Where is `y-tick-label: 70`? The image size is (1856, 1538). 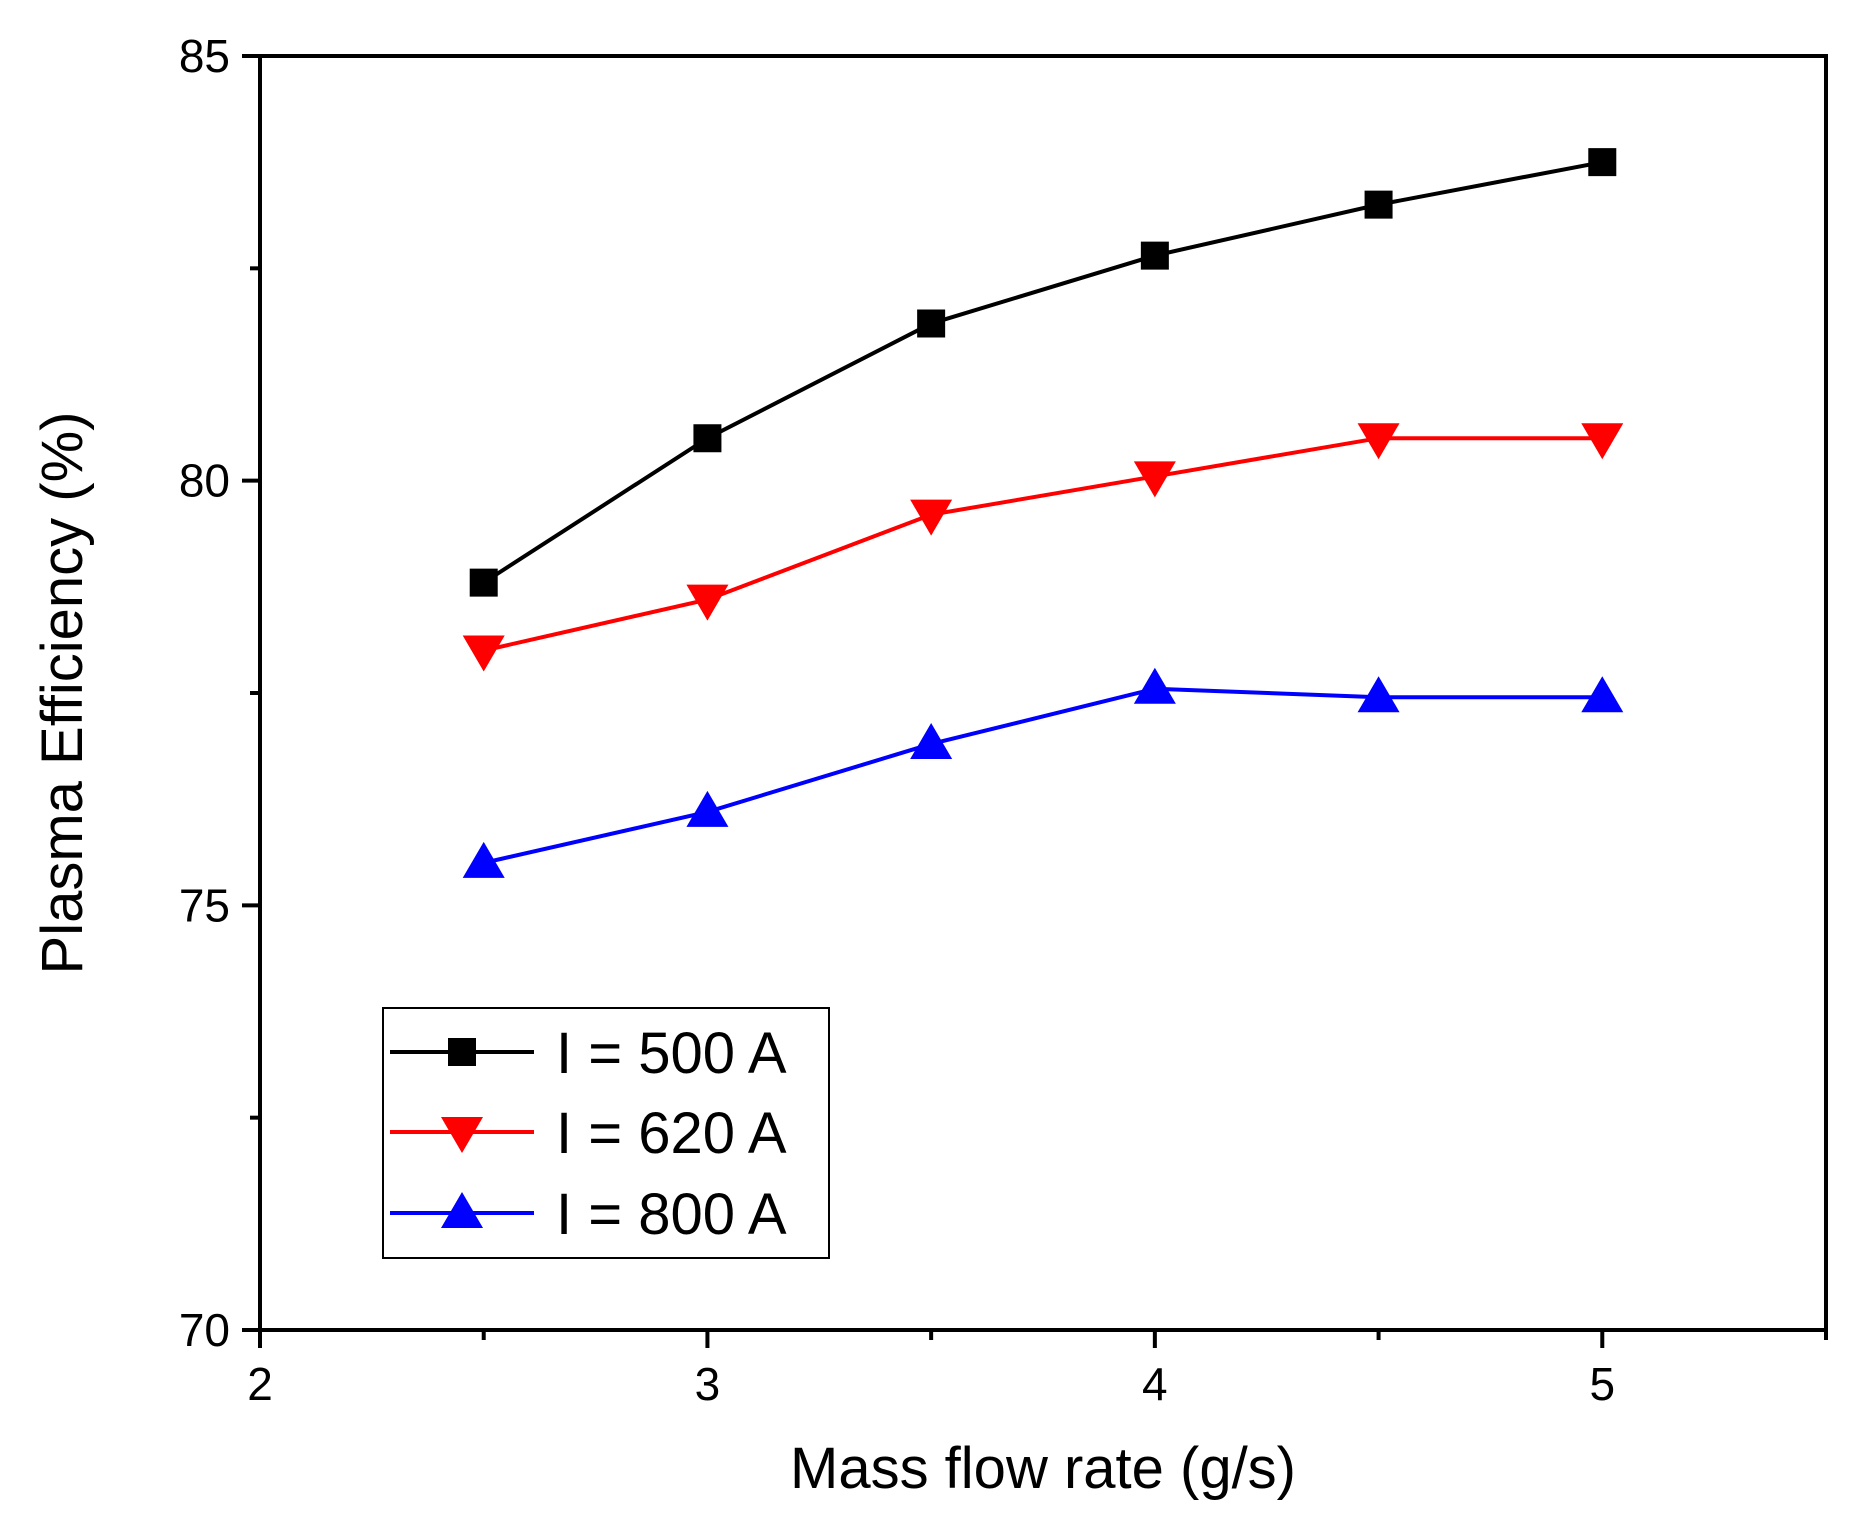
y-tick-label: 70 is located at coordinates (204, 1330).